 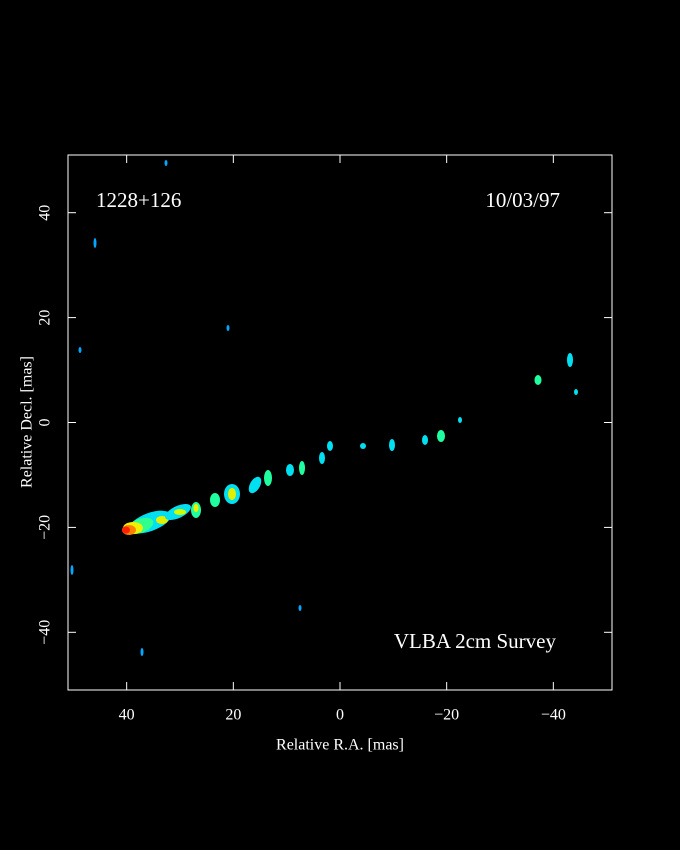 What do you see at coordinates (522, 200) in the screenshot?
I see `epoch: 10/03/97` at bounding box center [522, 200].